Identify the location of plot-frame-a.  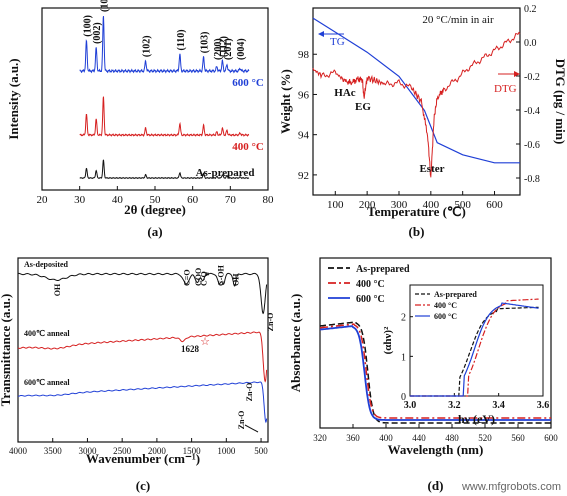
(155, 99).